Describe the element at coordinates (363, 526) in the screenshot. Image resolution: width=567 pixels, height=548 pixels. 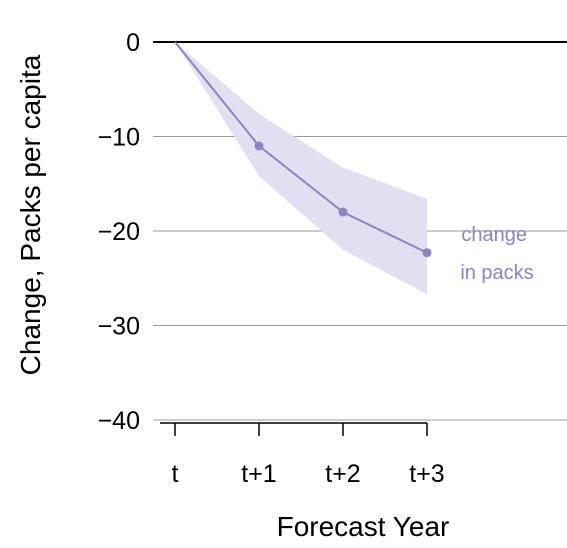
I see `x-axis-title: Forecast Year` at that location.